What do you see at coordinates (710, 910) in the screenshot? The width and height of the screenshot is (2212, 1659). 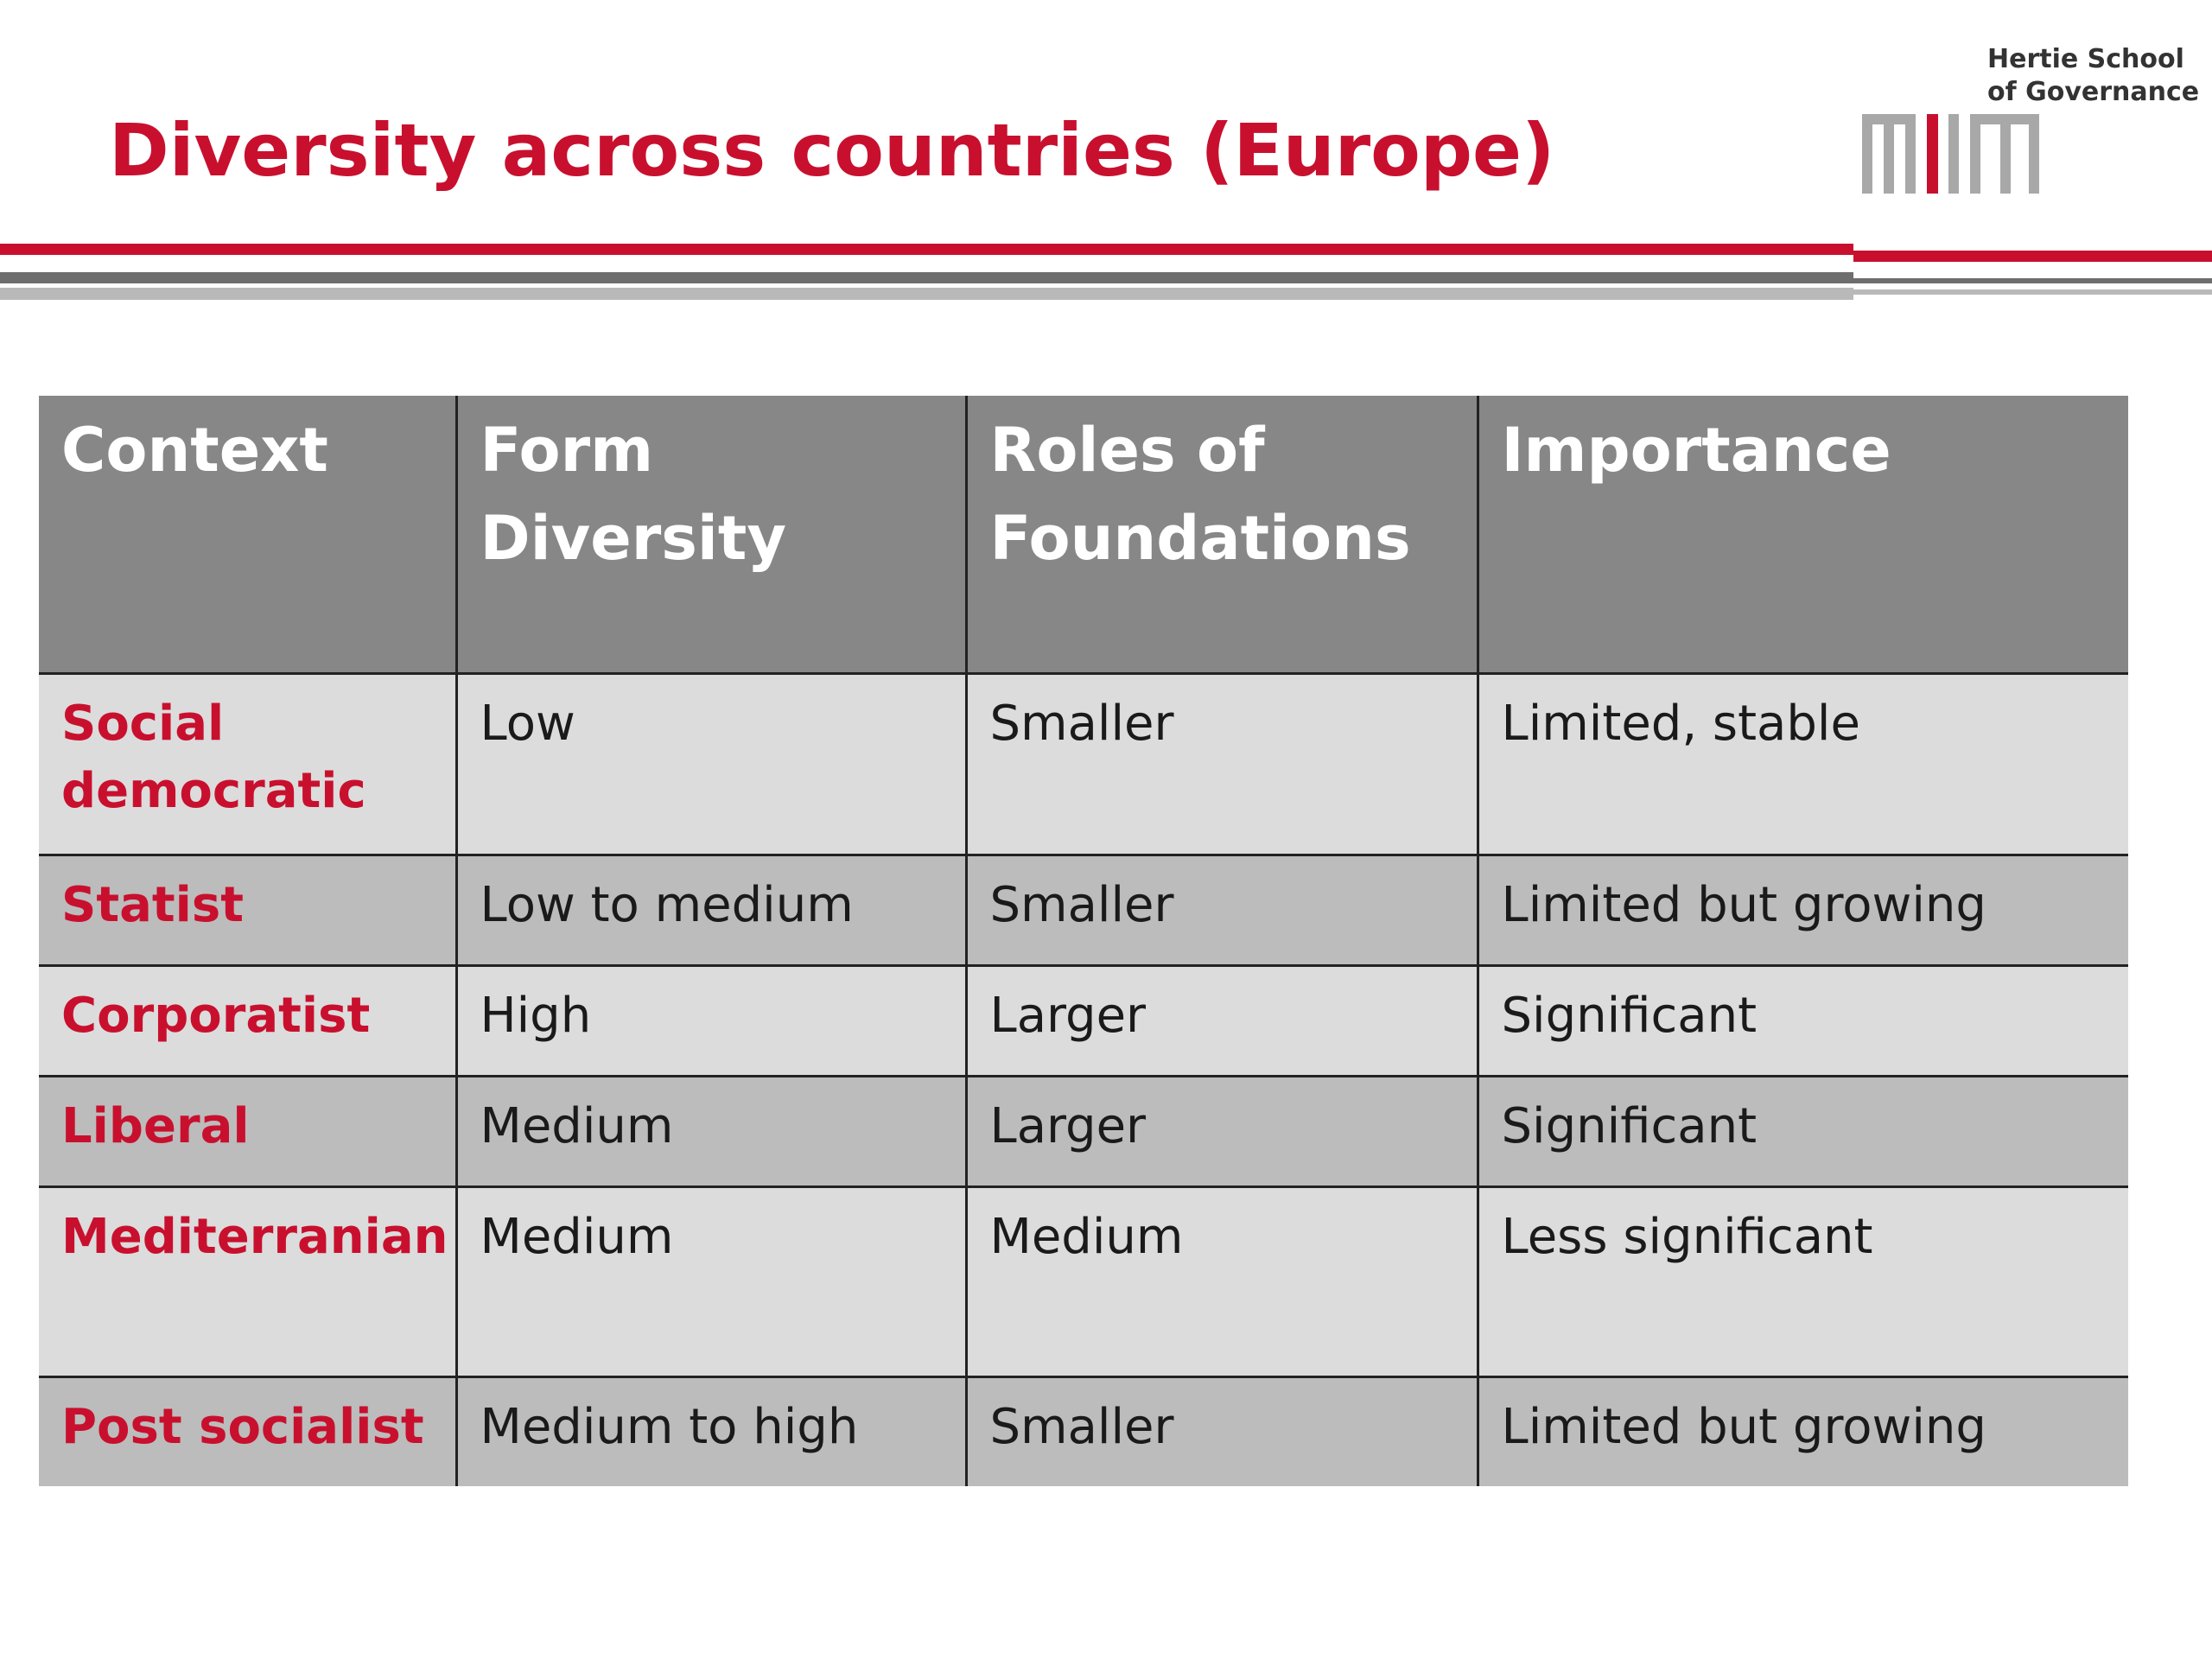 I see `form-diversity-cell: Low to medium` at bounding box center [710, 910].